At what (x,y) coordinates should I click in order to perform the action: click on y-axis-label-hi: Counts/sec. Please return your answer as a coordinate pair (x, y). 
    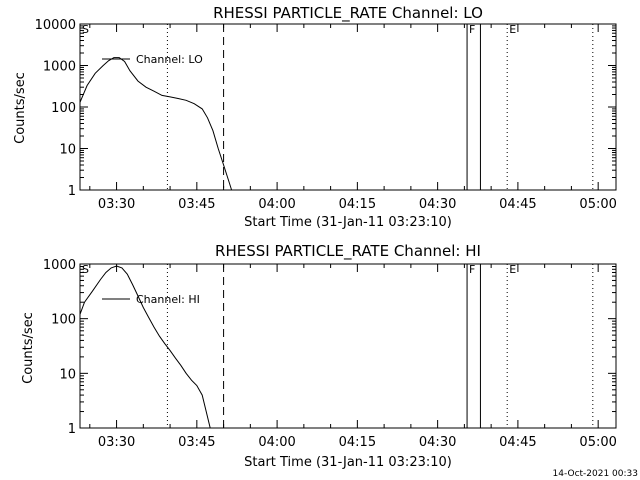
    Looking at the image, I should click on (28, 348).